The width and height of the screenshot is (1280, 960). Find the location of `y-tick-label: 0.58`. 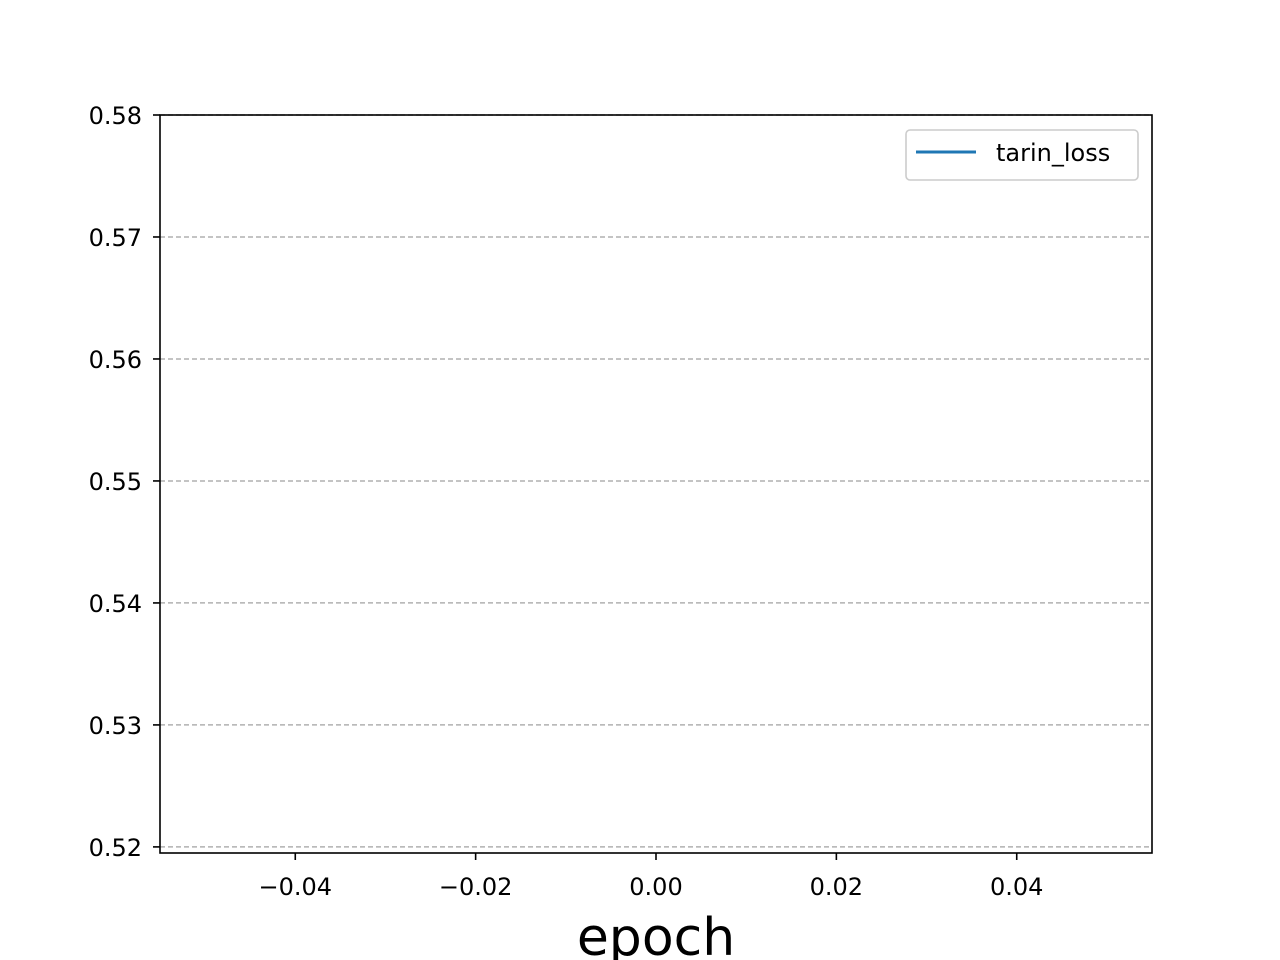

y-tick-label: 0.58 is located at coordinates (115, 116).